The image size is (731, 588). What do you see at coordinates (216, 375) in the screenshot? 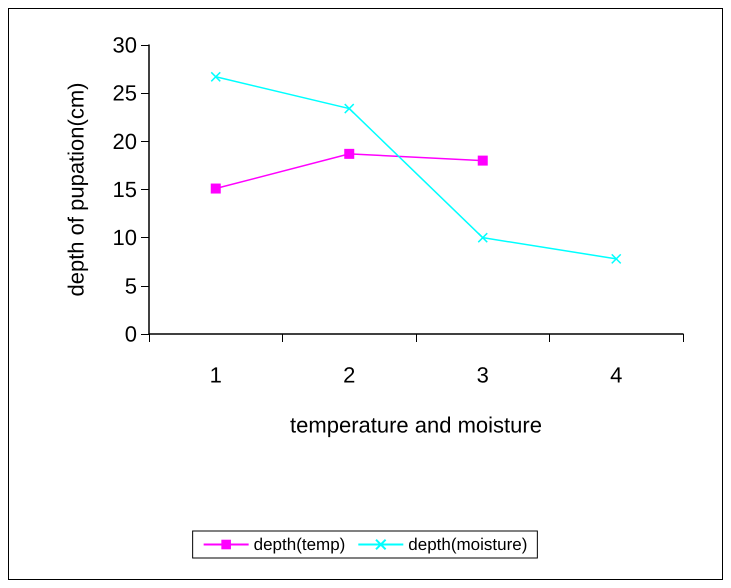
I see `x-tick-label: 1` at bounding box center [216, 375].